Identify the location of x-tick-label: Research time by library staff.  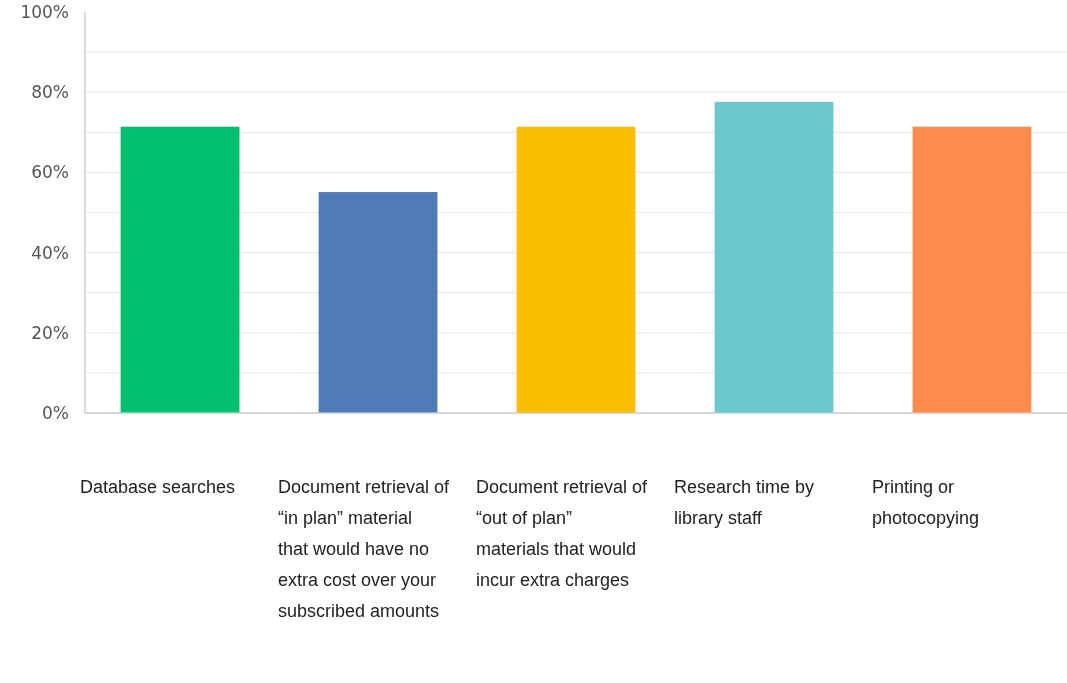
(744, 502).